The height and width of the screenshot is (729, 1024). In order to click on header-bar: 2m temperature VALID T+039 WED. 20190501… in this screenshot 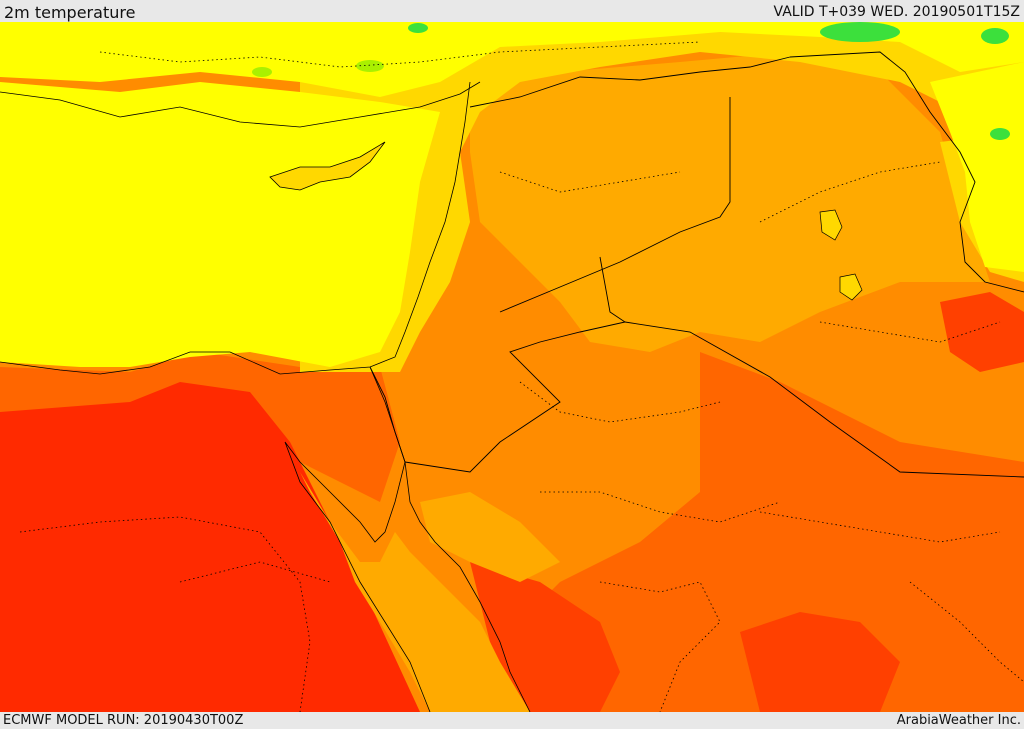, I will do `click(512, 11)`.